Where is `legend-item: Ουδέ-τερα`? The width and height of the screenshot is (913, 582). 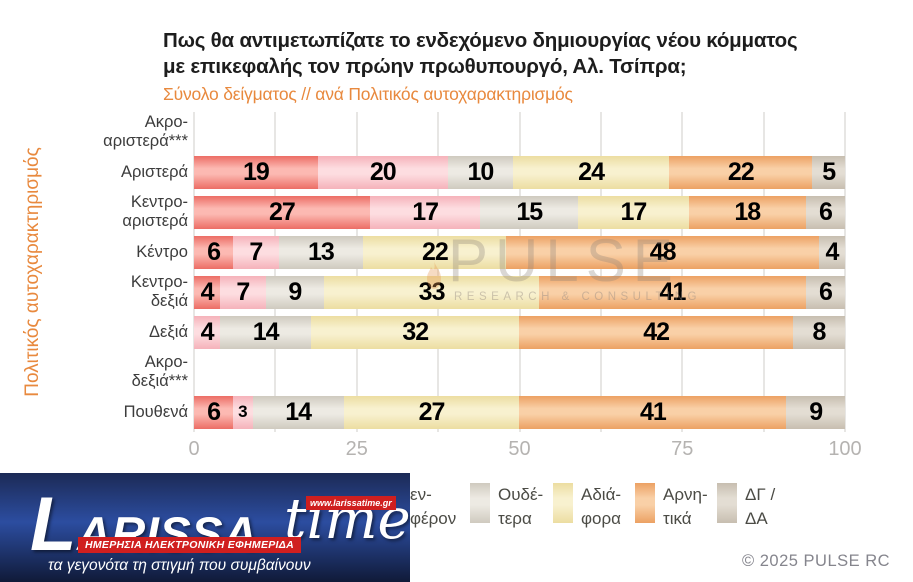
legend-item: Ουδέ-τερα is located at coordinates (506, 507).